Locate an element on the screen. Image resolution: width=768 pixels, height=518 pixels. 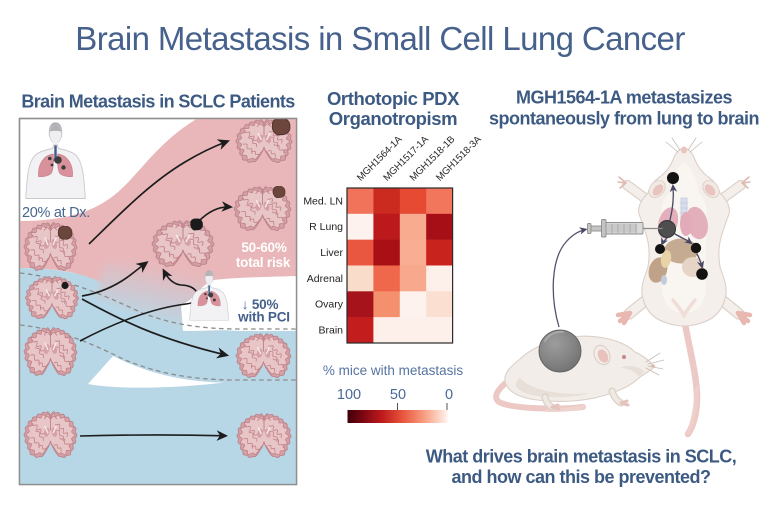
svg-text: 50 is located at coordinates (398, 395).